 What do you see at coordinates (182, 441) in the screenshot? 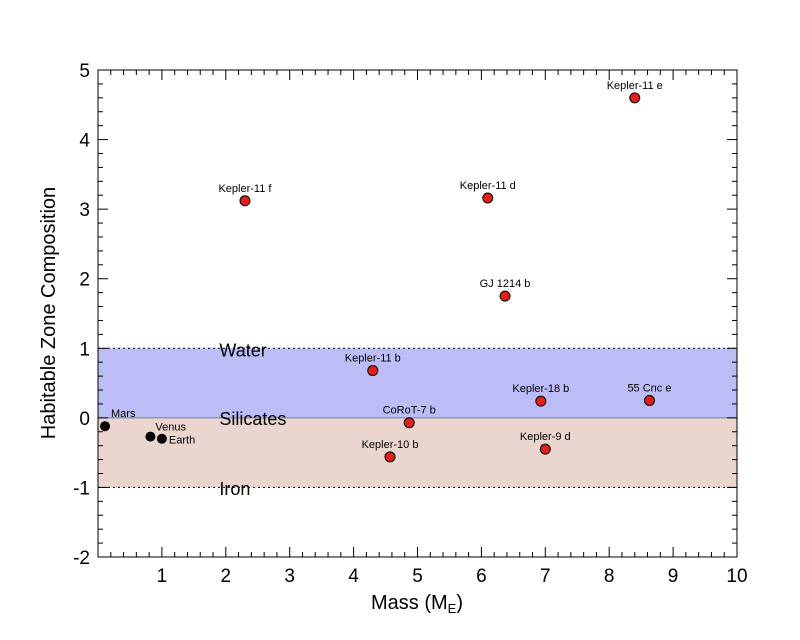
I see `point-label-earth: Earth` at bounding box center [182, 441].